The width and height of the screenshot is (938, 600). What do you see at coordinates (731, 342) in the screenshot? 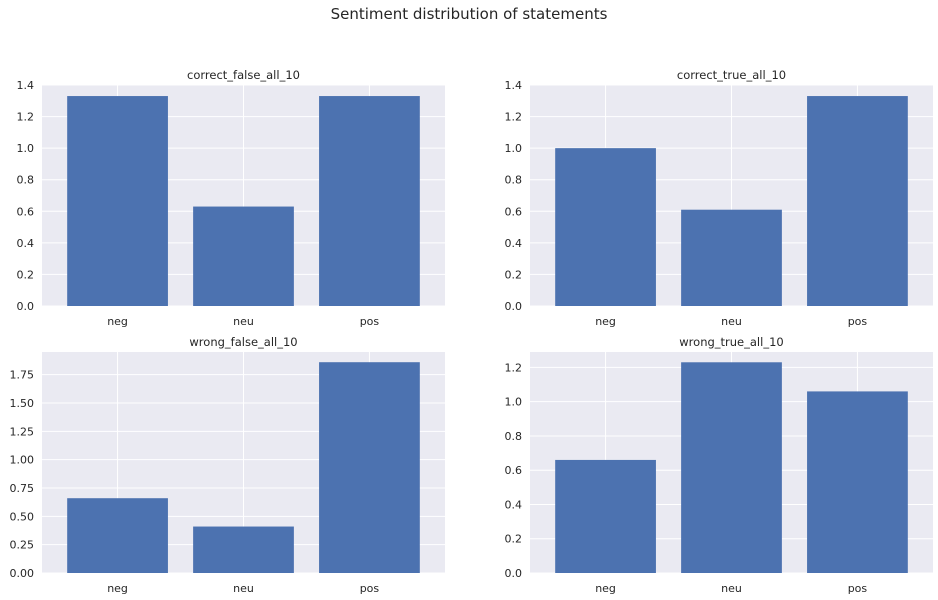
I see `subplot-title: wrong_true_all_10` at bounding box center [731, 342].